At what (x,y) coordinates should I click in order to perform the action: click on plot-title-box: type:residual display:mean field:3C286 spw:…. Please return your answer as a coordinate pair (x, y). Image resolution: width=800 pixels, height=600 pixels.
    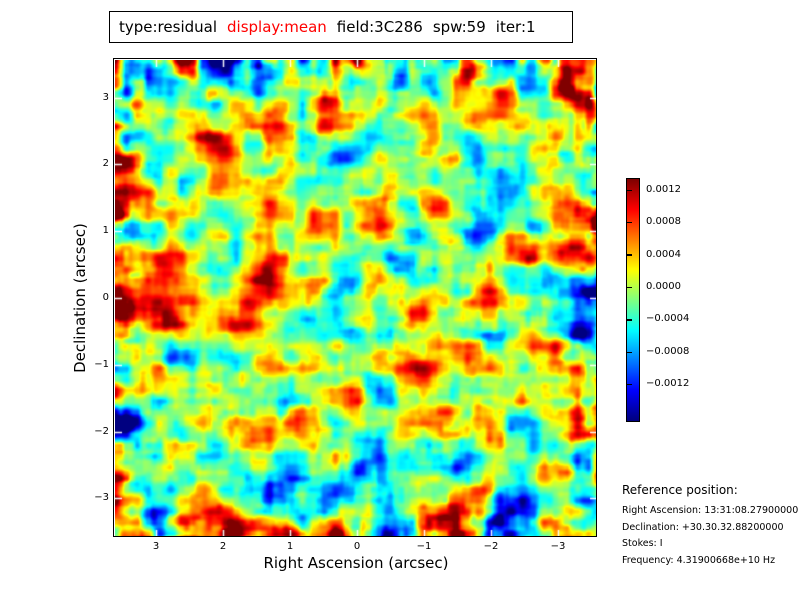
    Looking at the image, I should click on (341, 27).